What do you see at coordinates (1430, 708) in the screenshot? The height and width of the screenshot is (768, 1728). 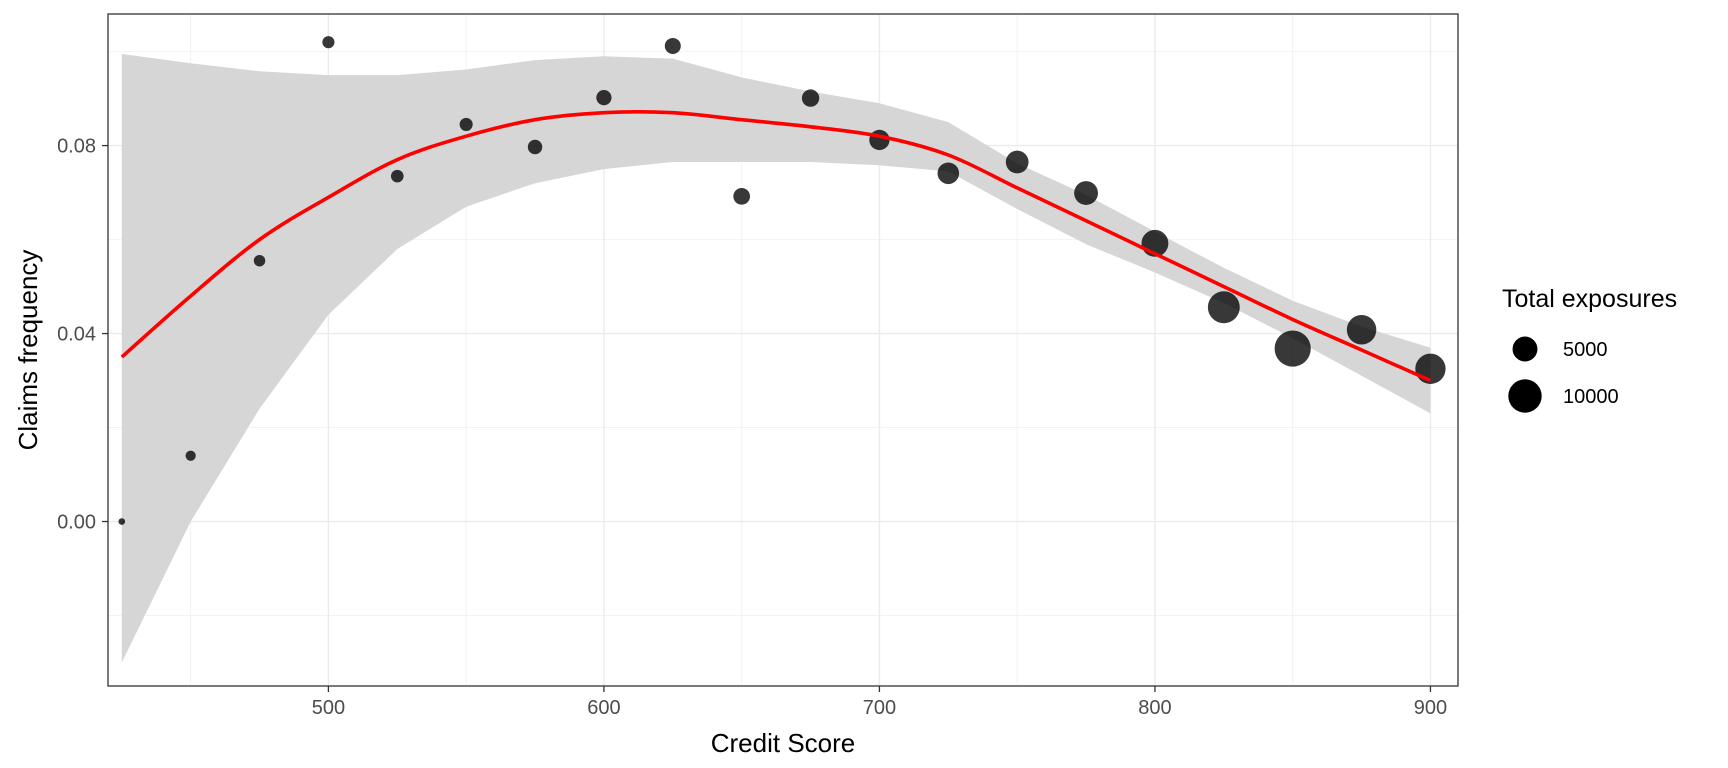 I see `x-tick-label: 900` at bounding box center [1430, 708].